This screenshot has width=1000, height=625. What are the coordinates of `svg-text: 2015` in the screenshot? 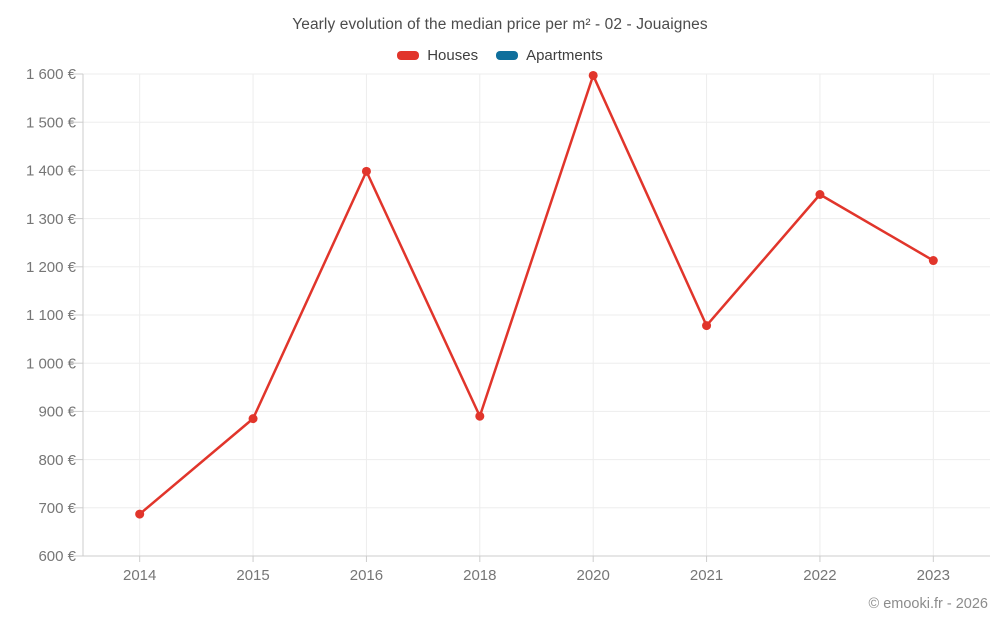 It's located at (252, 575).